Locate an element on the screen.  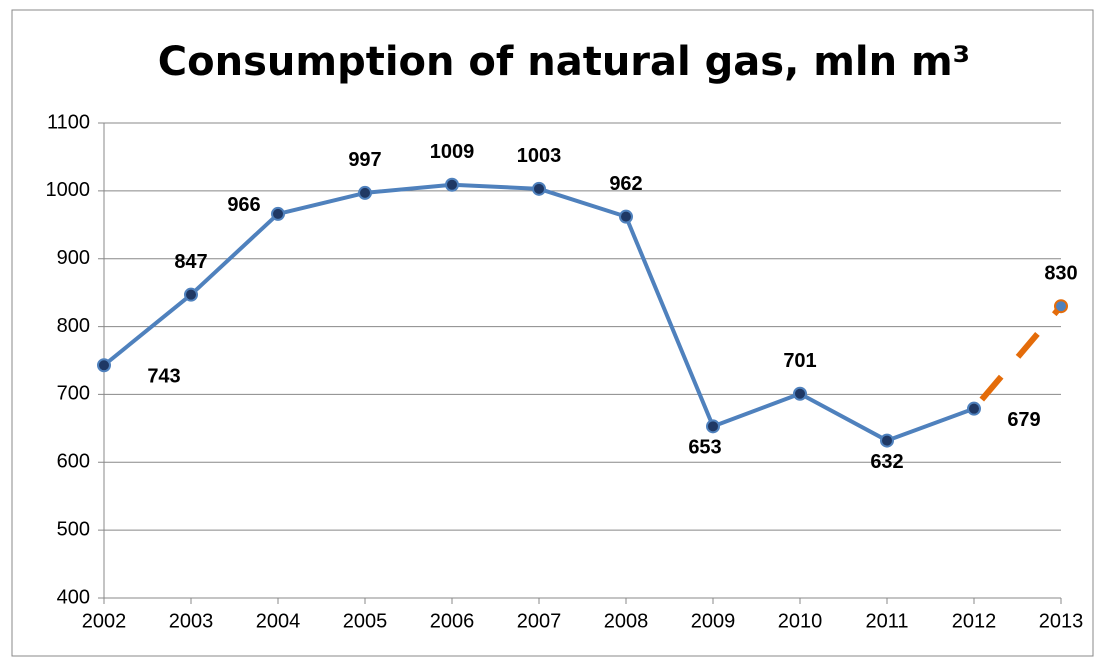
x-tick-label: 2013 is located at coordinates (1061, 621).